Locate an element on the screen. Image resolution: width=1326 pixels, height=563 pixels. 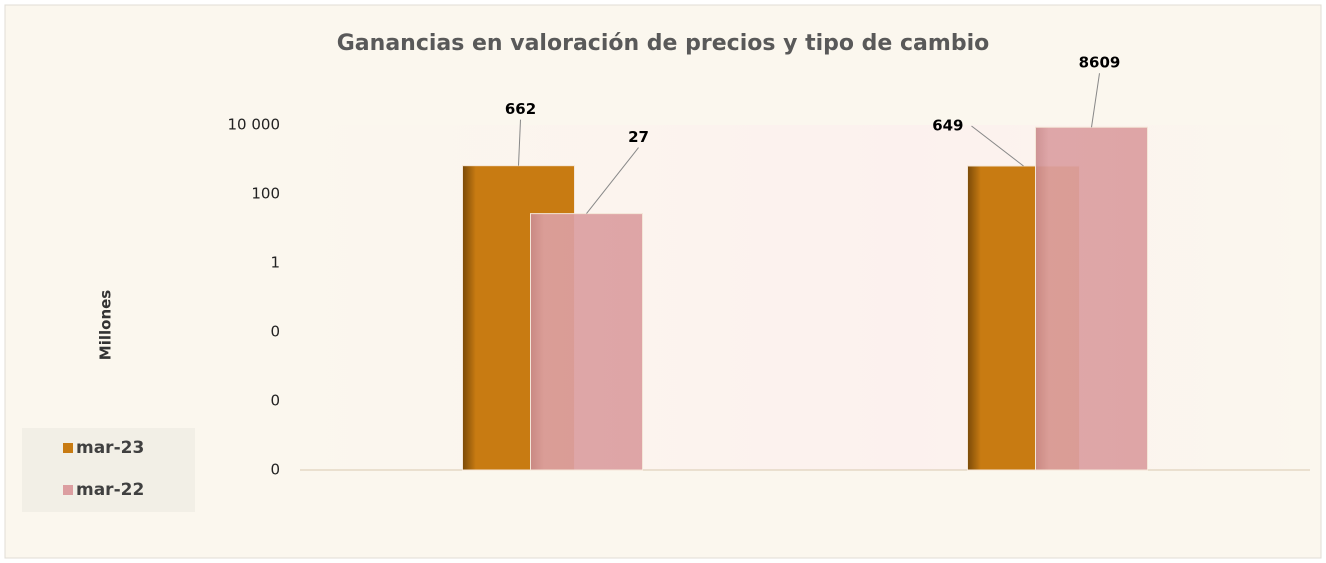
y-axis-label: Millones is located at coordinates (106, 325).